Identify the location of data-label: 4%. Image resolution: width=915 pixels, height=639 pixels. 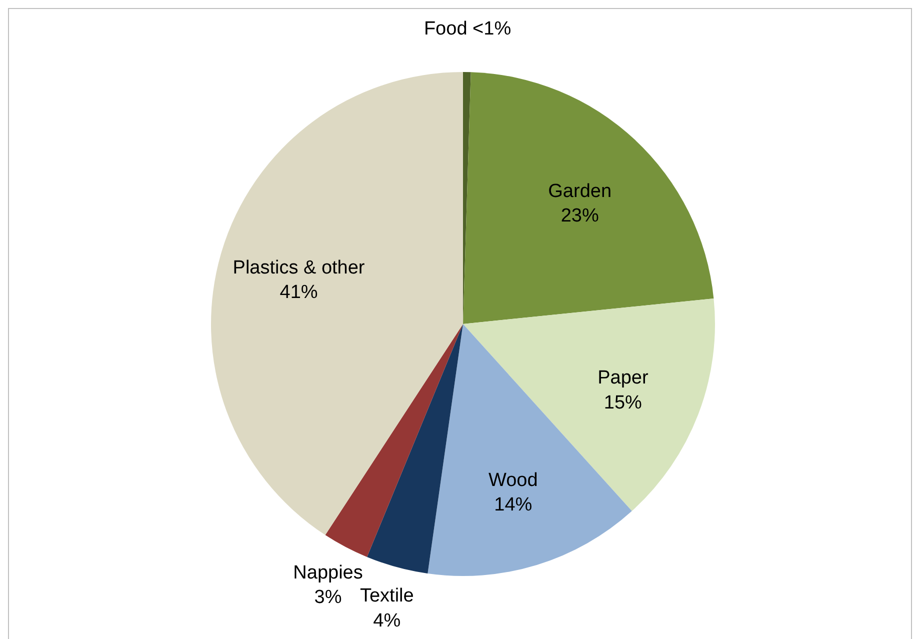
(387, 621).